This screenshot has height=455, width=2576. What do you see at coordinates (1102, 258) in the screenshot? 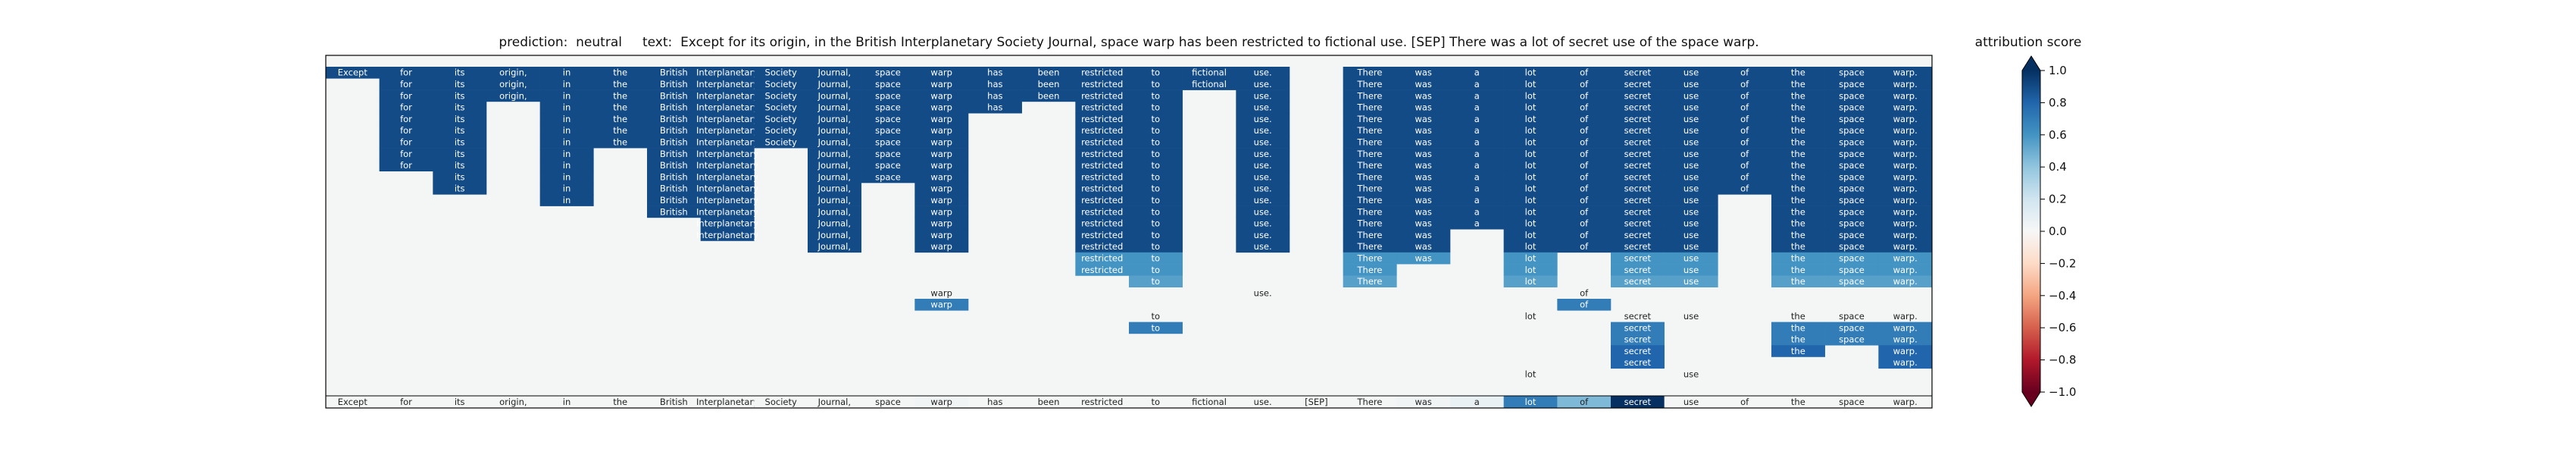
I see `cell-token-label: restricted` at bounding box center [1102, 258].